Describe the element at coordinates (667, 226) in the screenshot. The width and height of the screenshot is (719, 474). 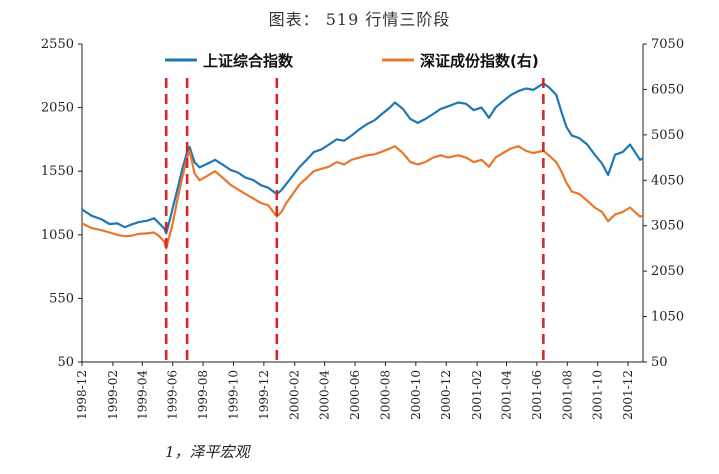
I see `right-tick-label: 3050` at that location.